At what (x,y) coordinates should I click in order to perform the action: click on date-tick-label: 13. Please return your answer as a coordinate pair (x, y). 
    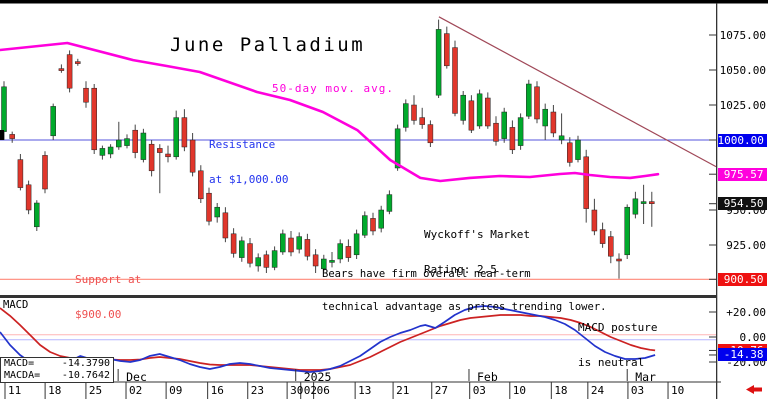
    Looking at the image, I should click on (365, 390).